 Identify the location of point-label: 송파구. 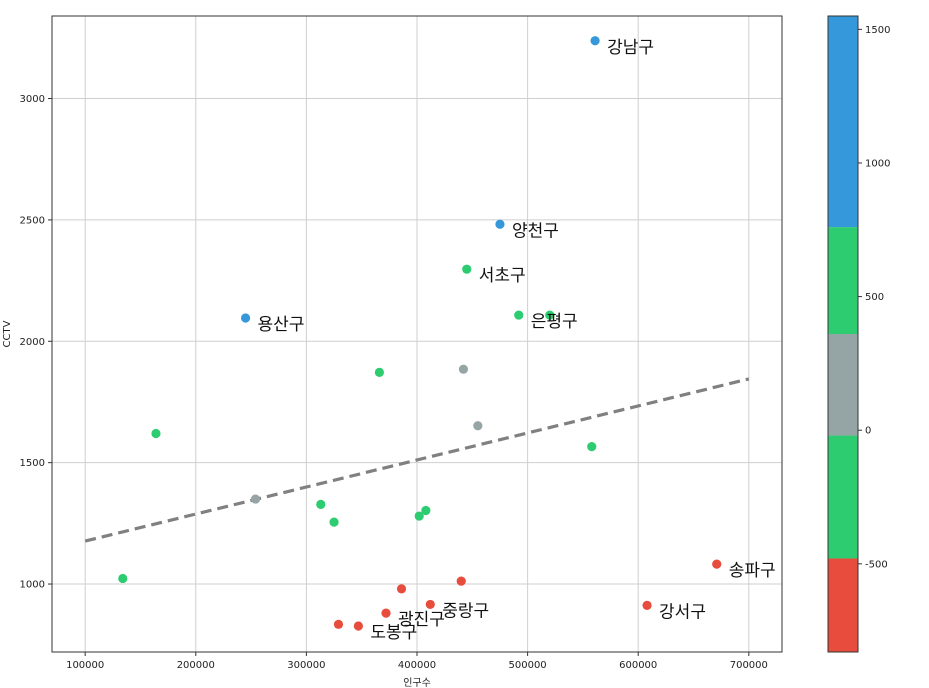
(752, 571).